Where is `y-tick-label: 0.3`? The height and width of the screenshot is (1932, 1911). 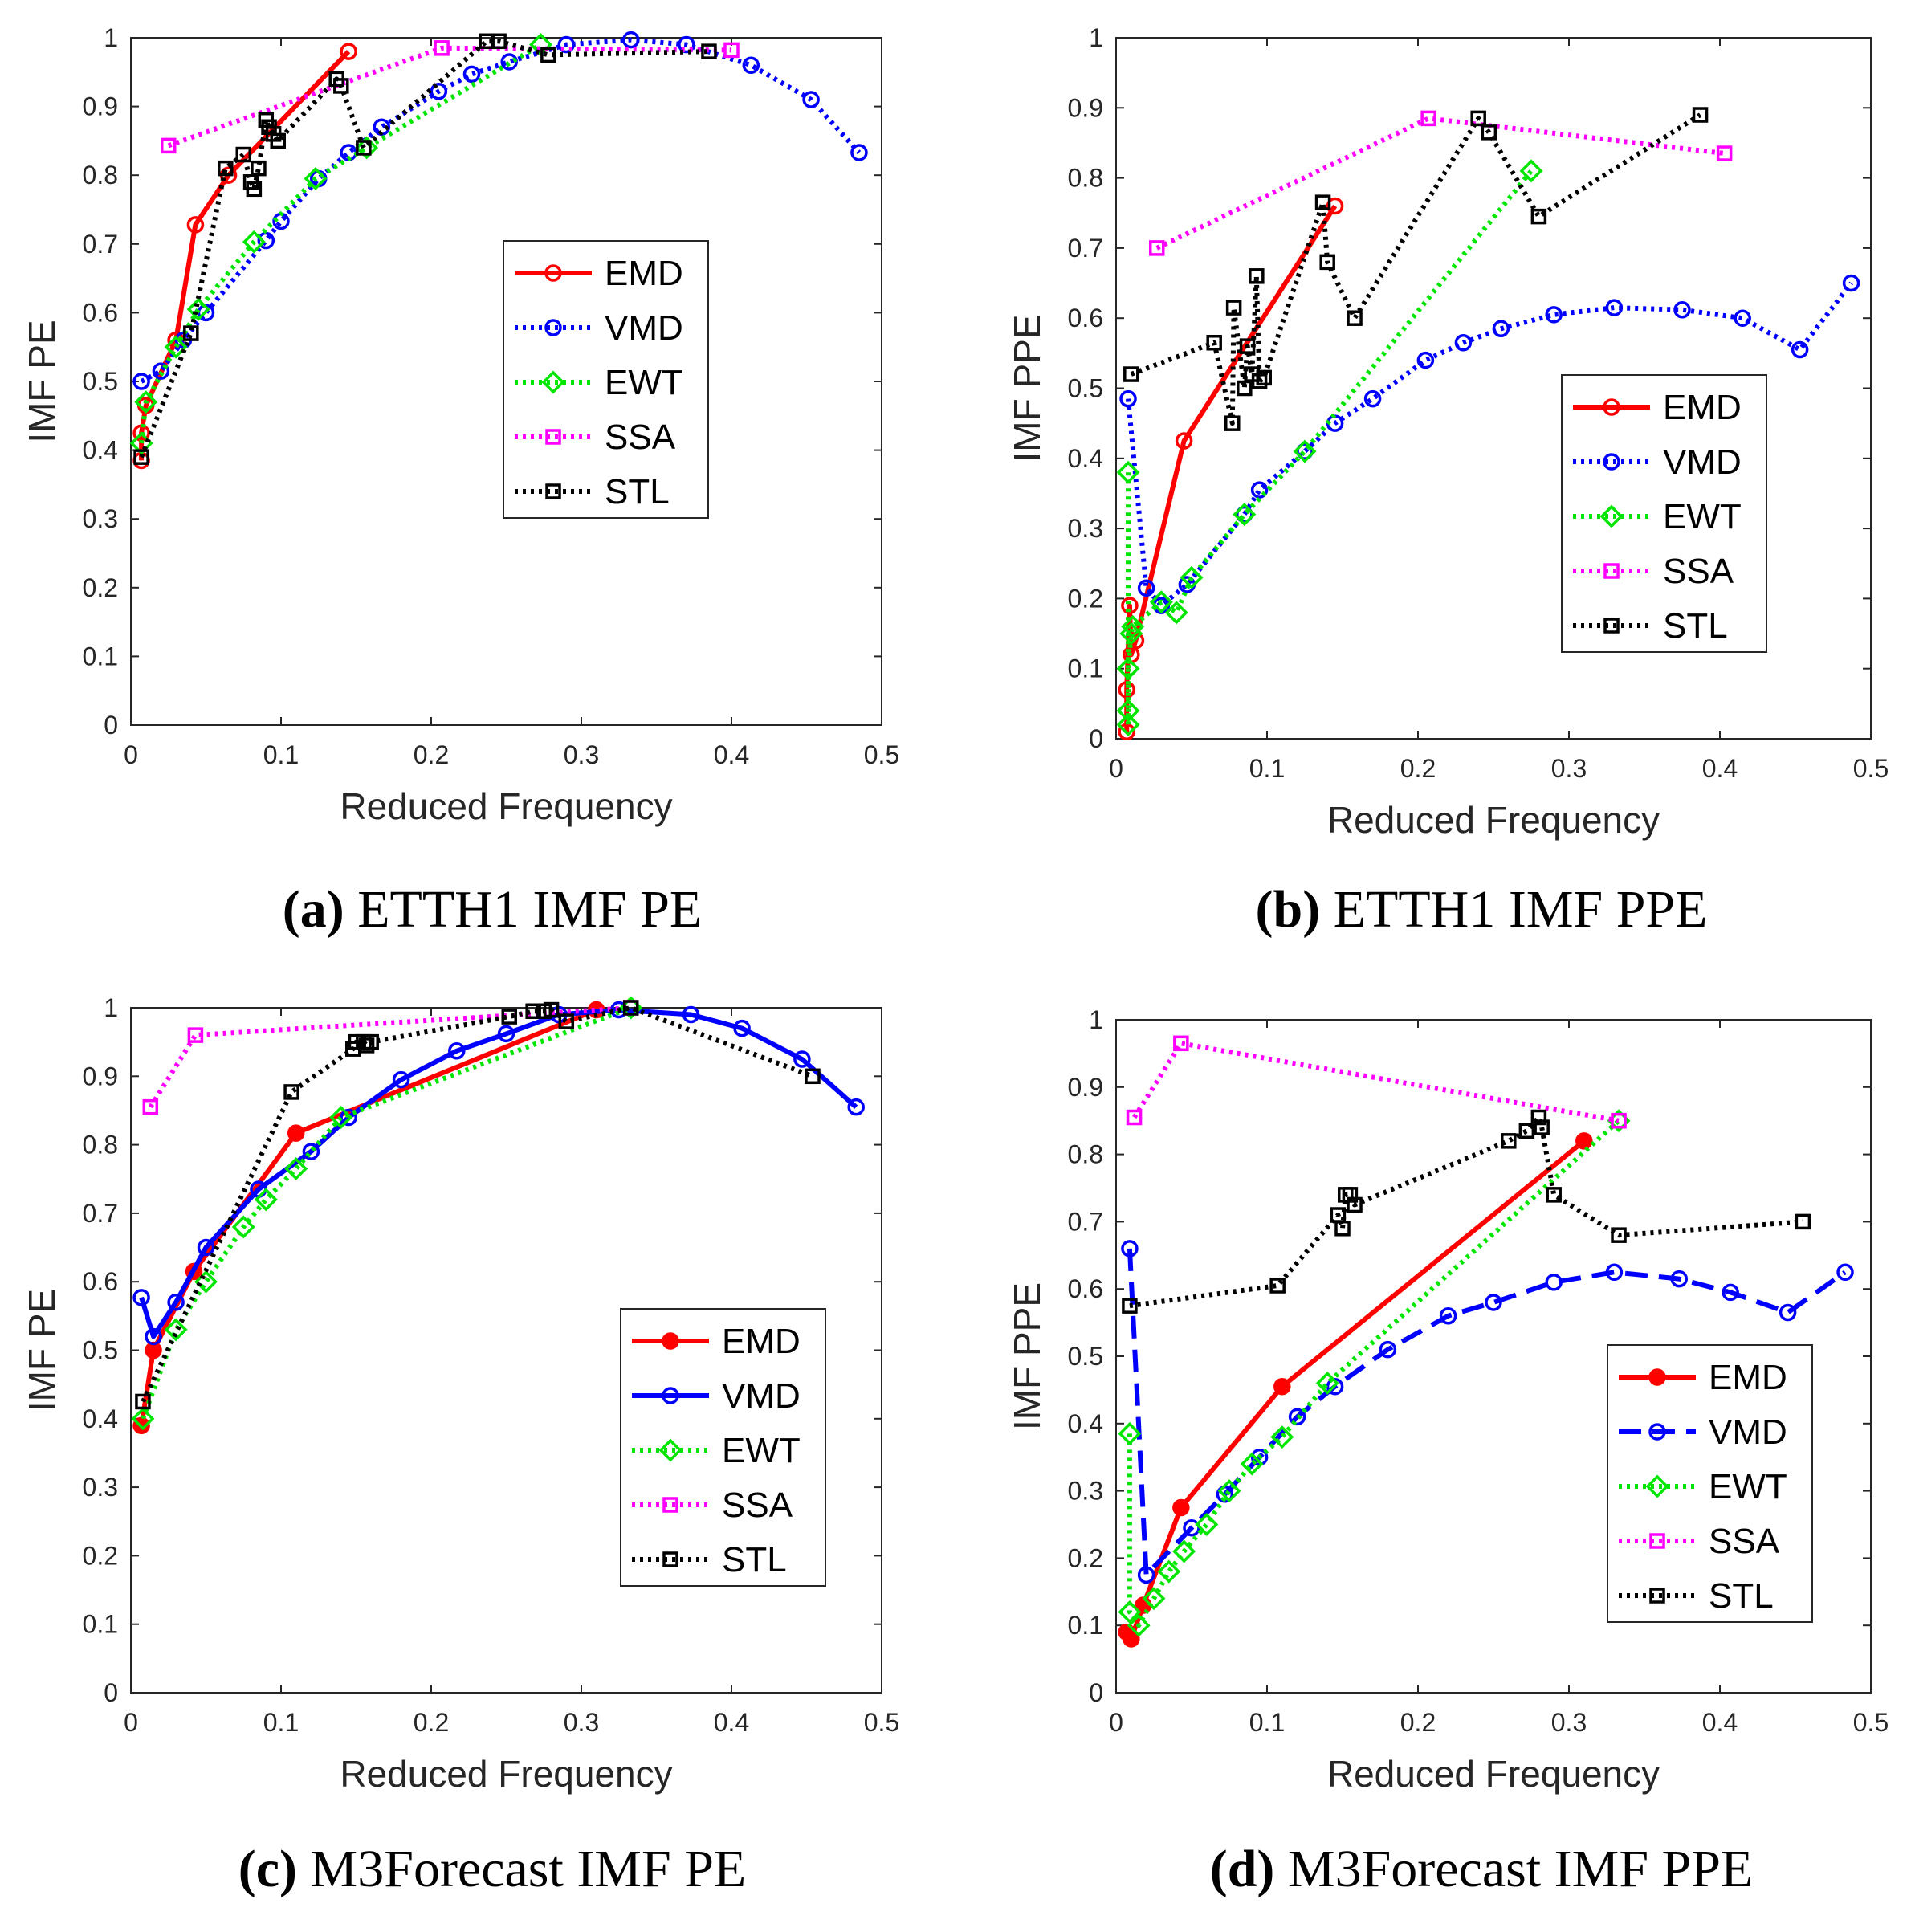 y-tick-label: 0.3 is located at coordinates (100, 1487).